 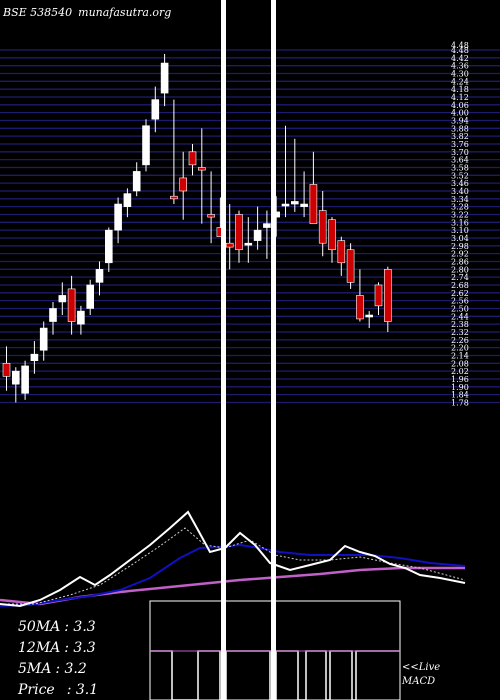 What do you see at coordinates (460, 214) in the screenshot?
I see `price-tick-label: 3.22` at bounding box center [460, 214].